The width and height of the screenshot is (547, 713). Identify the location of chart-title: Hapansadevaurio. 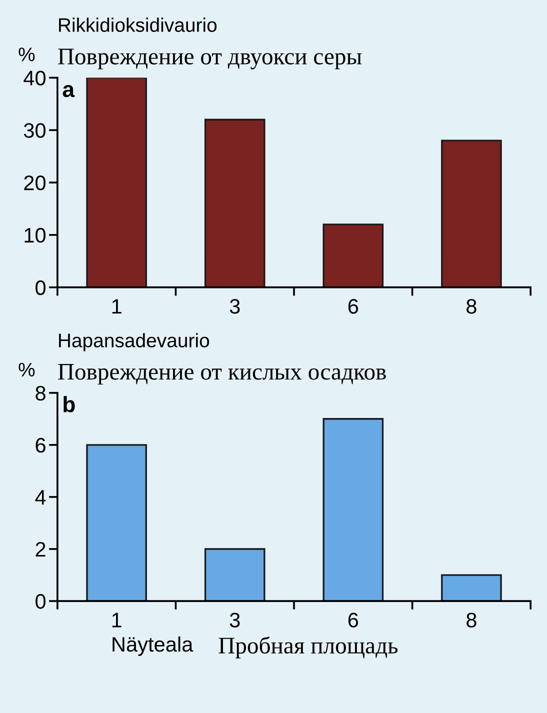
(134, 342).